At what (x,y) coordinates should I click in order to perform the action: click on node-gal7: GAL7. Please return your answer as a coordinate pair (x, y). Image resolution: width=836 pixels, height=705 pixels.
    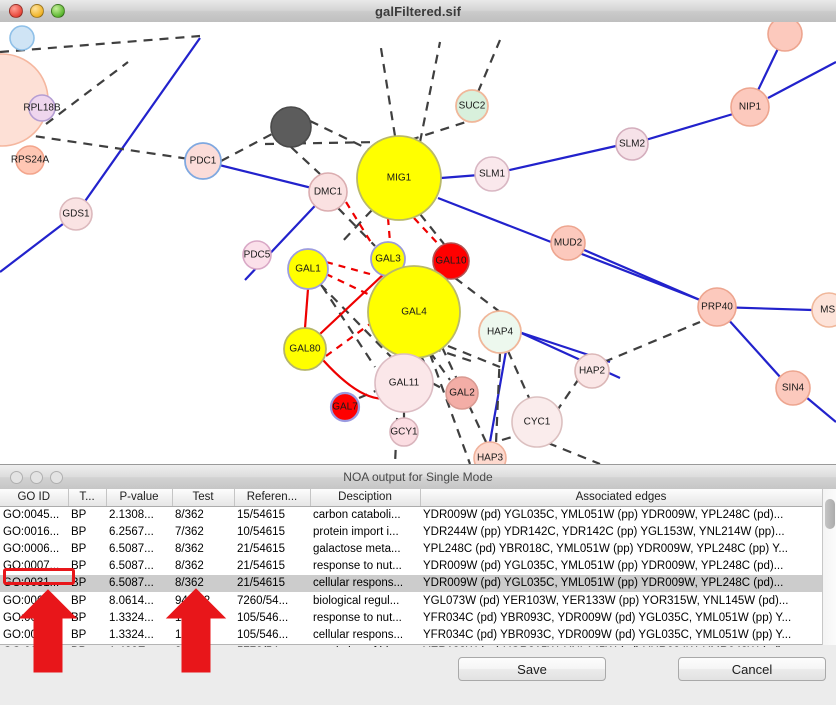
    Looking at the image, I should click on (345, 407).